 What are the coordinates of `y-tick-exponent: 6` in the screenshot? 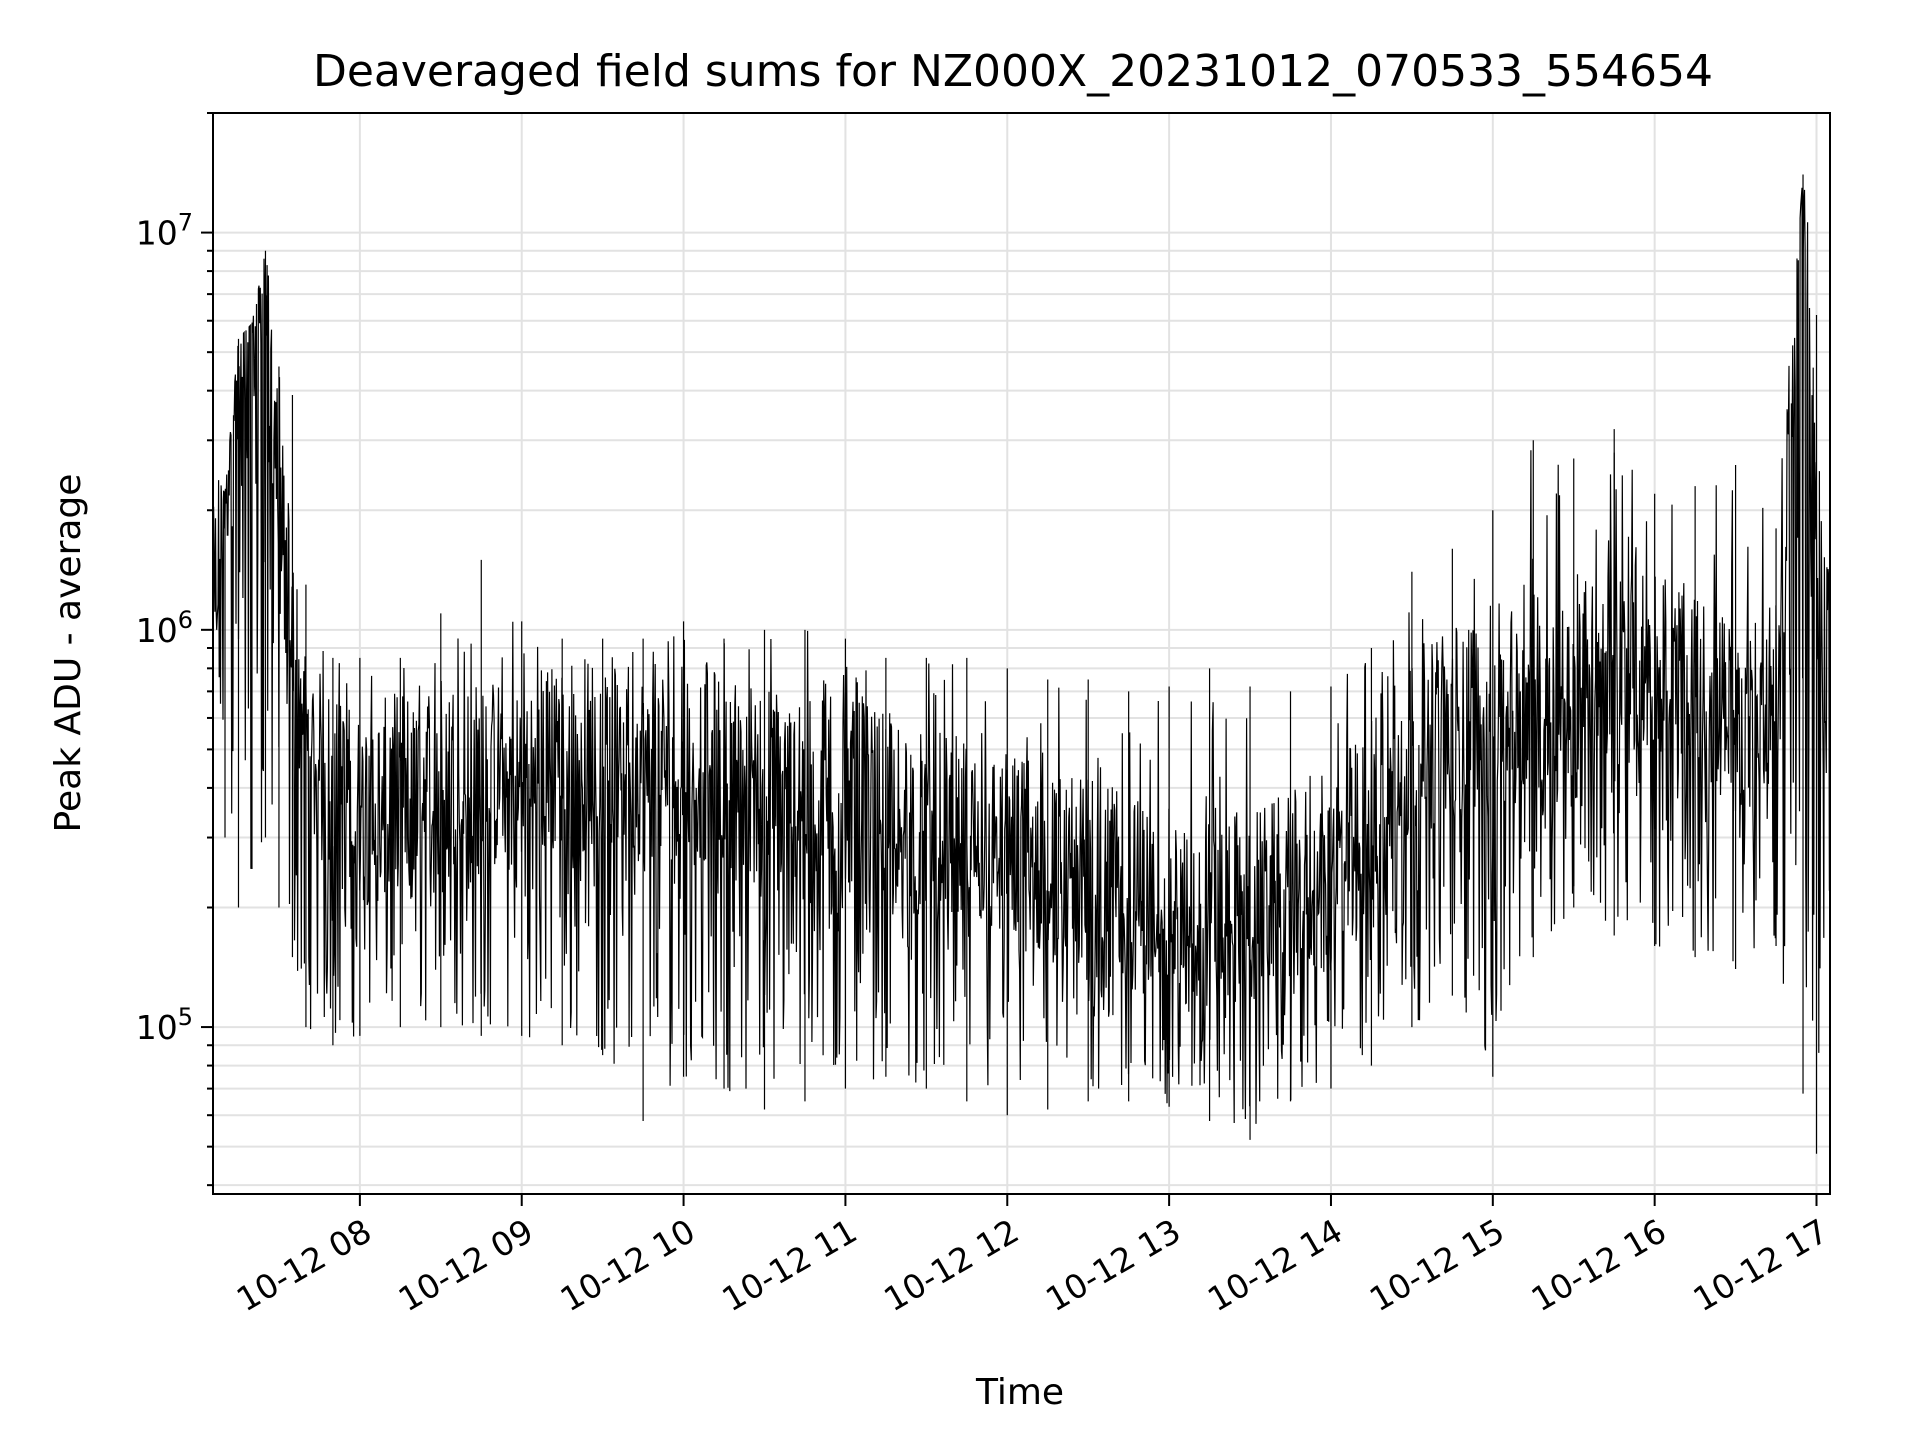 It's located at (185, 620).